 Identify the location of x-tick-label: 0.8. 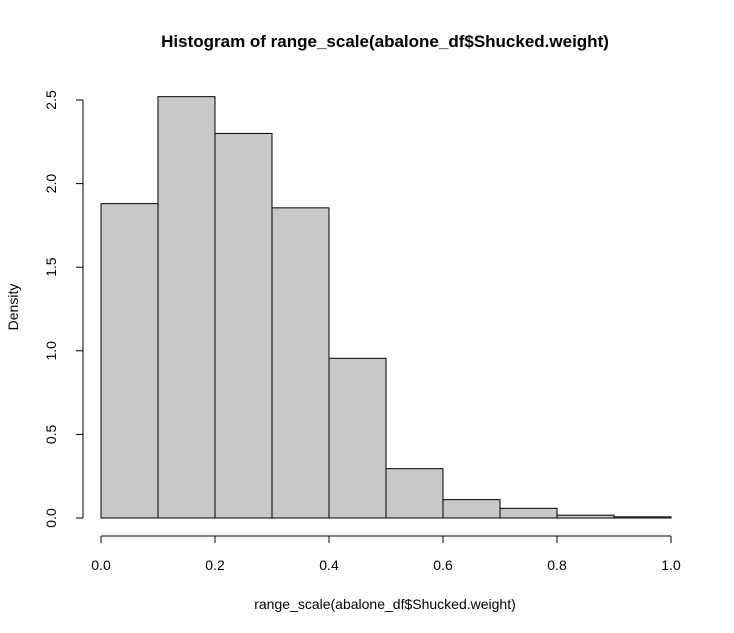
(557, 565).